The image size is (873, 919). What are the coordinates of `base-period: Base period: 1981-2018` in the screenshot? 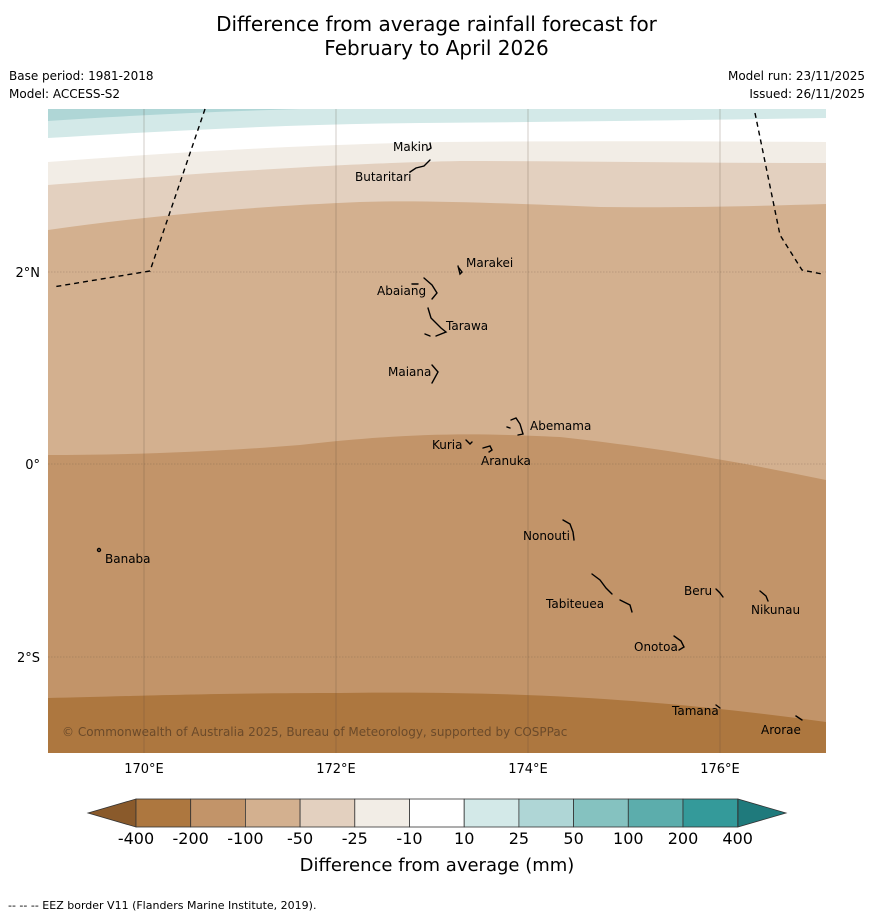 It's located at (81, 76).